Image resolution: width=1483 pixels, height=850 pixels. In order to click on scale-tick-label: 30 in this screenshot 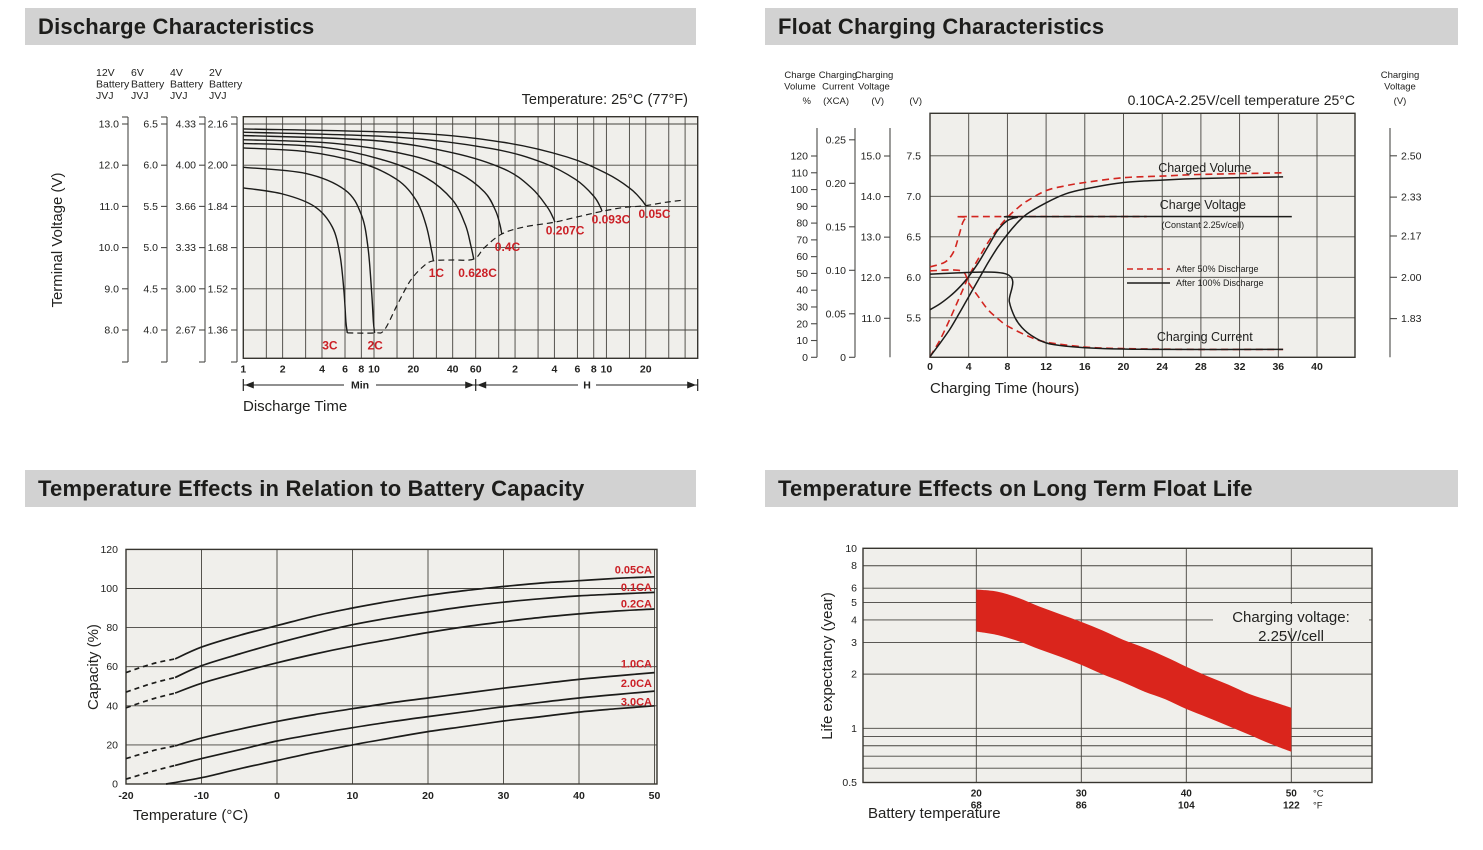, I will do `click(802, 307)`.